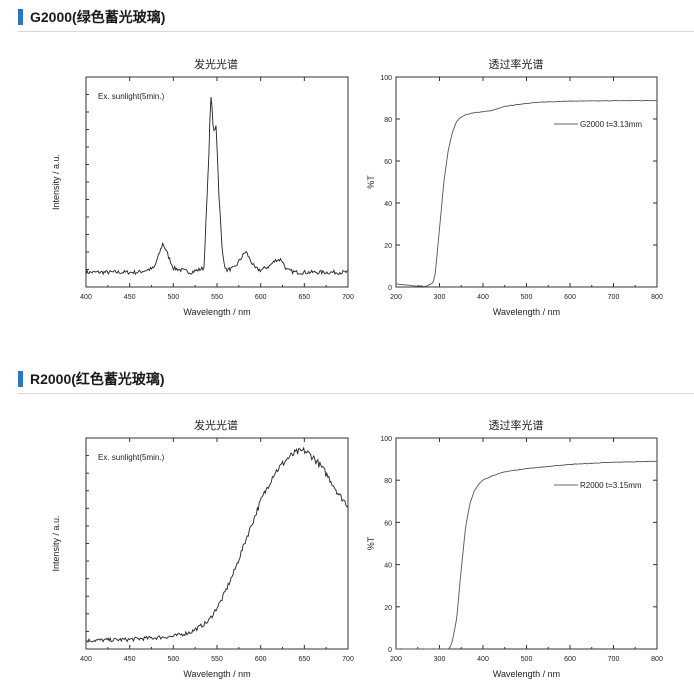 This screenshot has width=694, height=687. I want to click on section-header-g2000: G2000(绿色蓄光玻璃), so click(356, 20).